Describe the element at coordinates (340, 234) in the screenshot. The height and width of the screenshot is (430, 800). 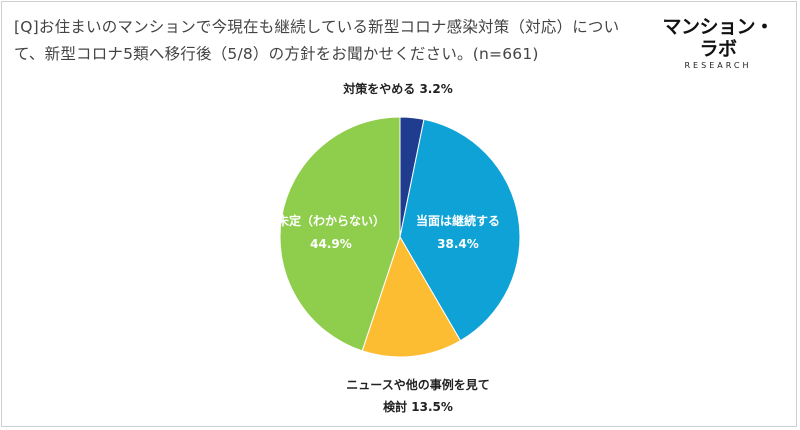
I see `slice-undecided` at that location.